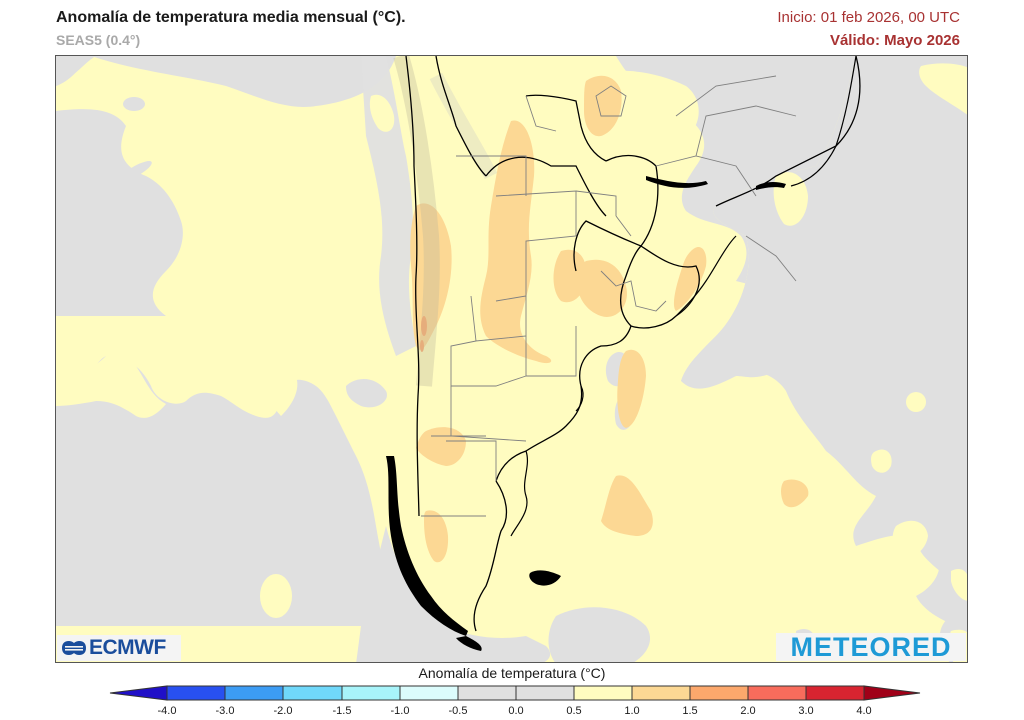 The image size is (1024, 720). I want to click on colorbar-tick: -1.5, so click(342, 711).